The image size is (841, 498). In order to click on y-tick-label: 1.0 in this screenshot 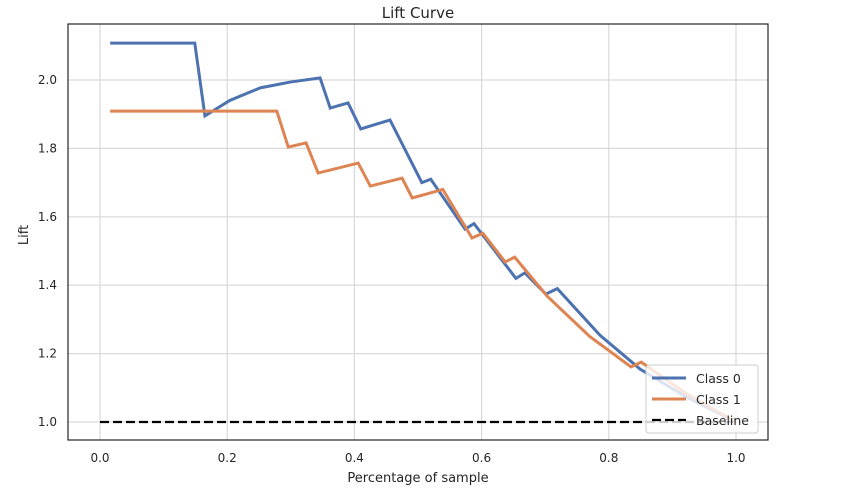, I will do `click(47, 422)`.